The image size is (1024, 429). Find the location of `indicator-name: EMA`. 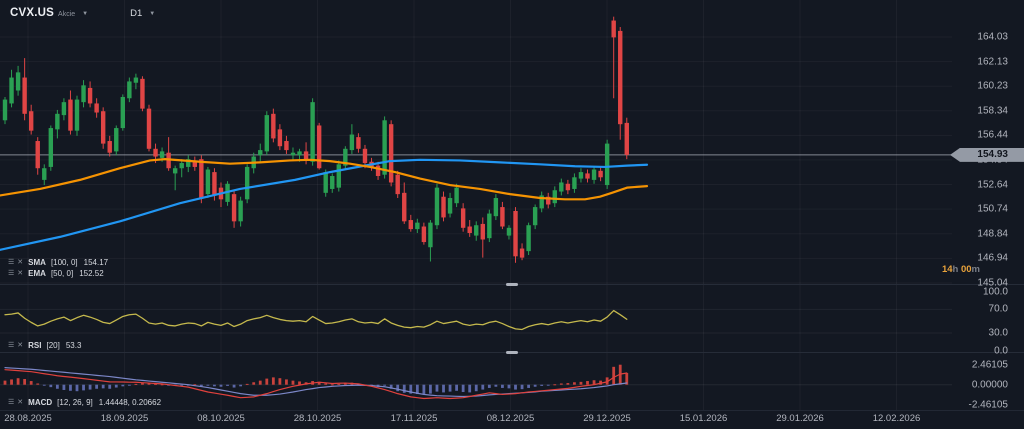

indicator-name: EMA is located at coordinates (37, 273).